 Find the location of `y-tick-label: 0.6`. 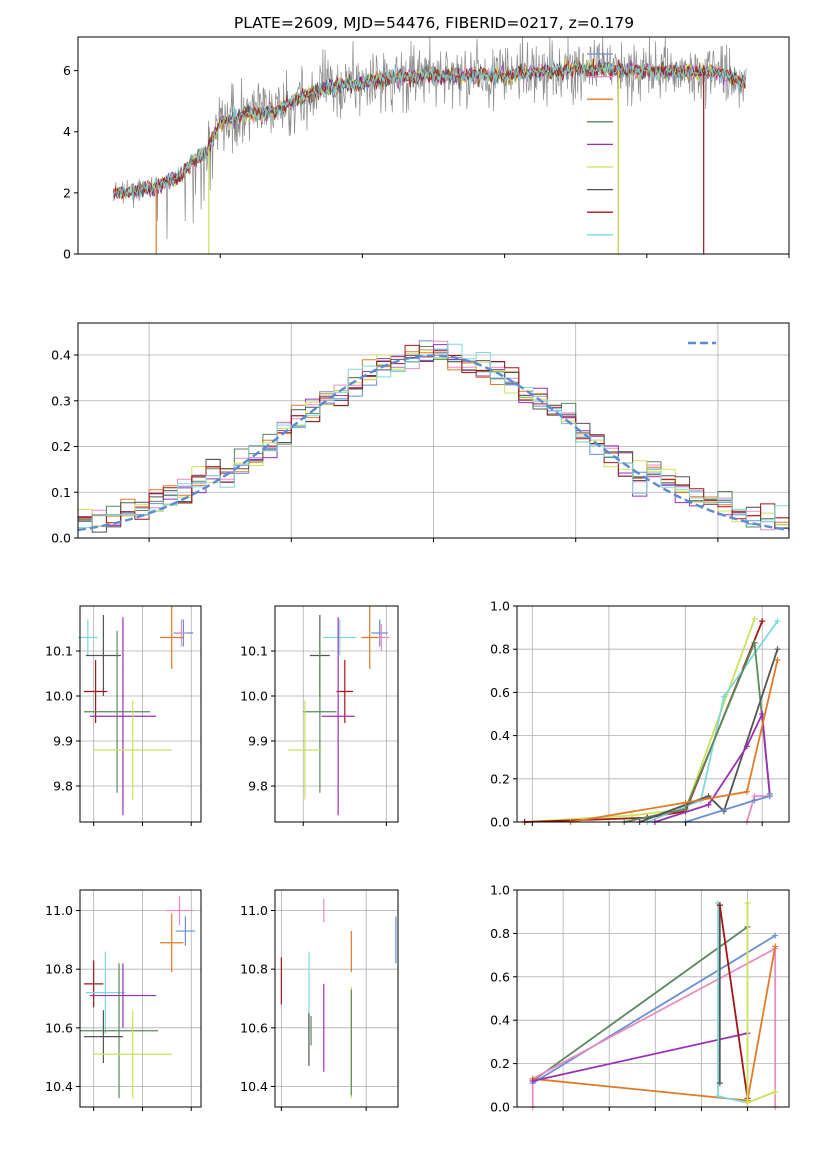

y-tick-label: 0.6 is located at coordinates (500, 692).